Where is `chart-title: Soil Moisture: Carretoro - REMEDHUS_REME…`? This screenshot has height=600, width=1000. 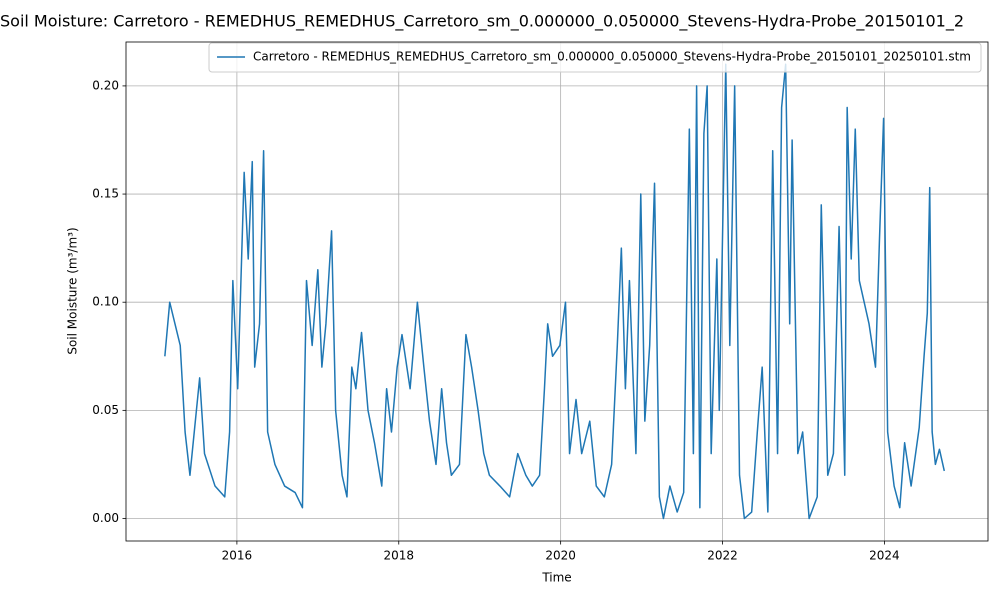 chart-title: Soil Moisture: Carretoro - REMEDHUS_REME… is located at coordinates (482, 22).